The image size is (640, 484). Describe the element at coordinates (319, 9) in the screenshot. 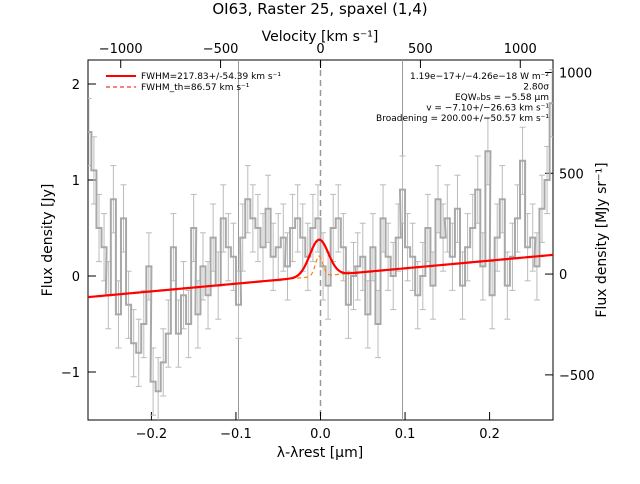

I see `chart-title: OI63, Raster 25, spaxel (1,4)` at that location.